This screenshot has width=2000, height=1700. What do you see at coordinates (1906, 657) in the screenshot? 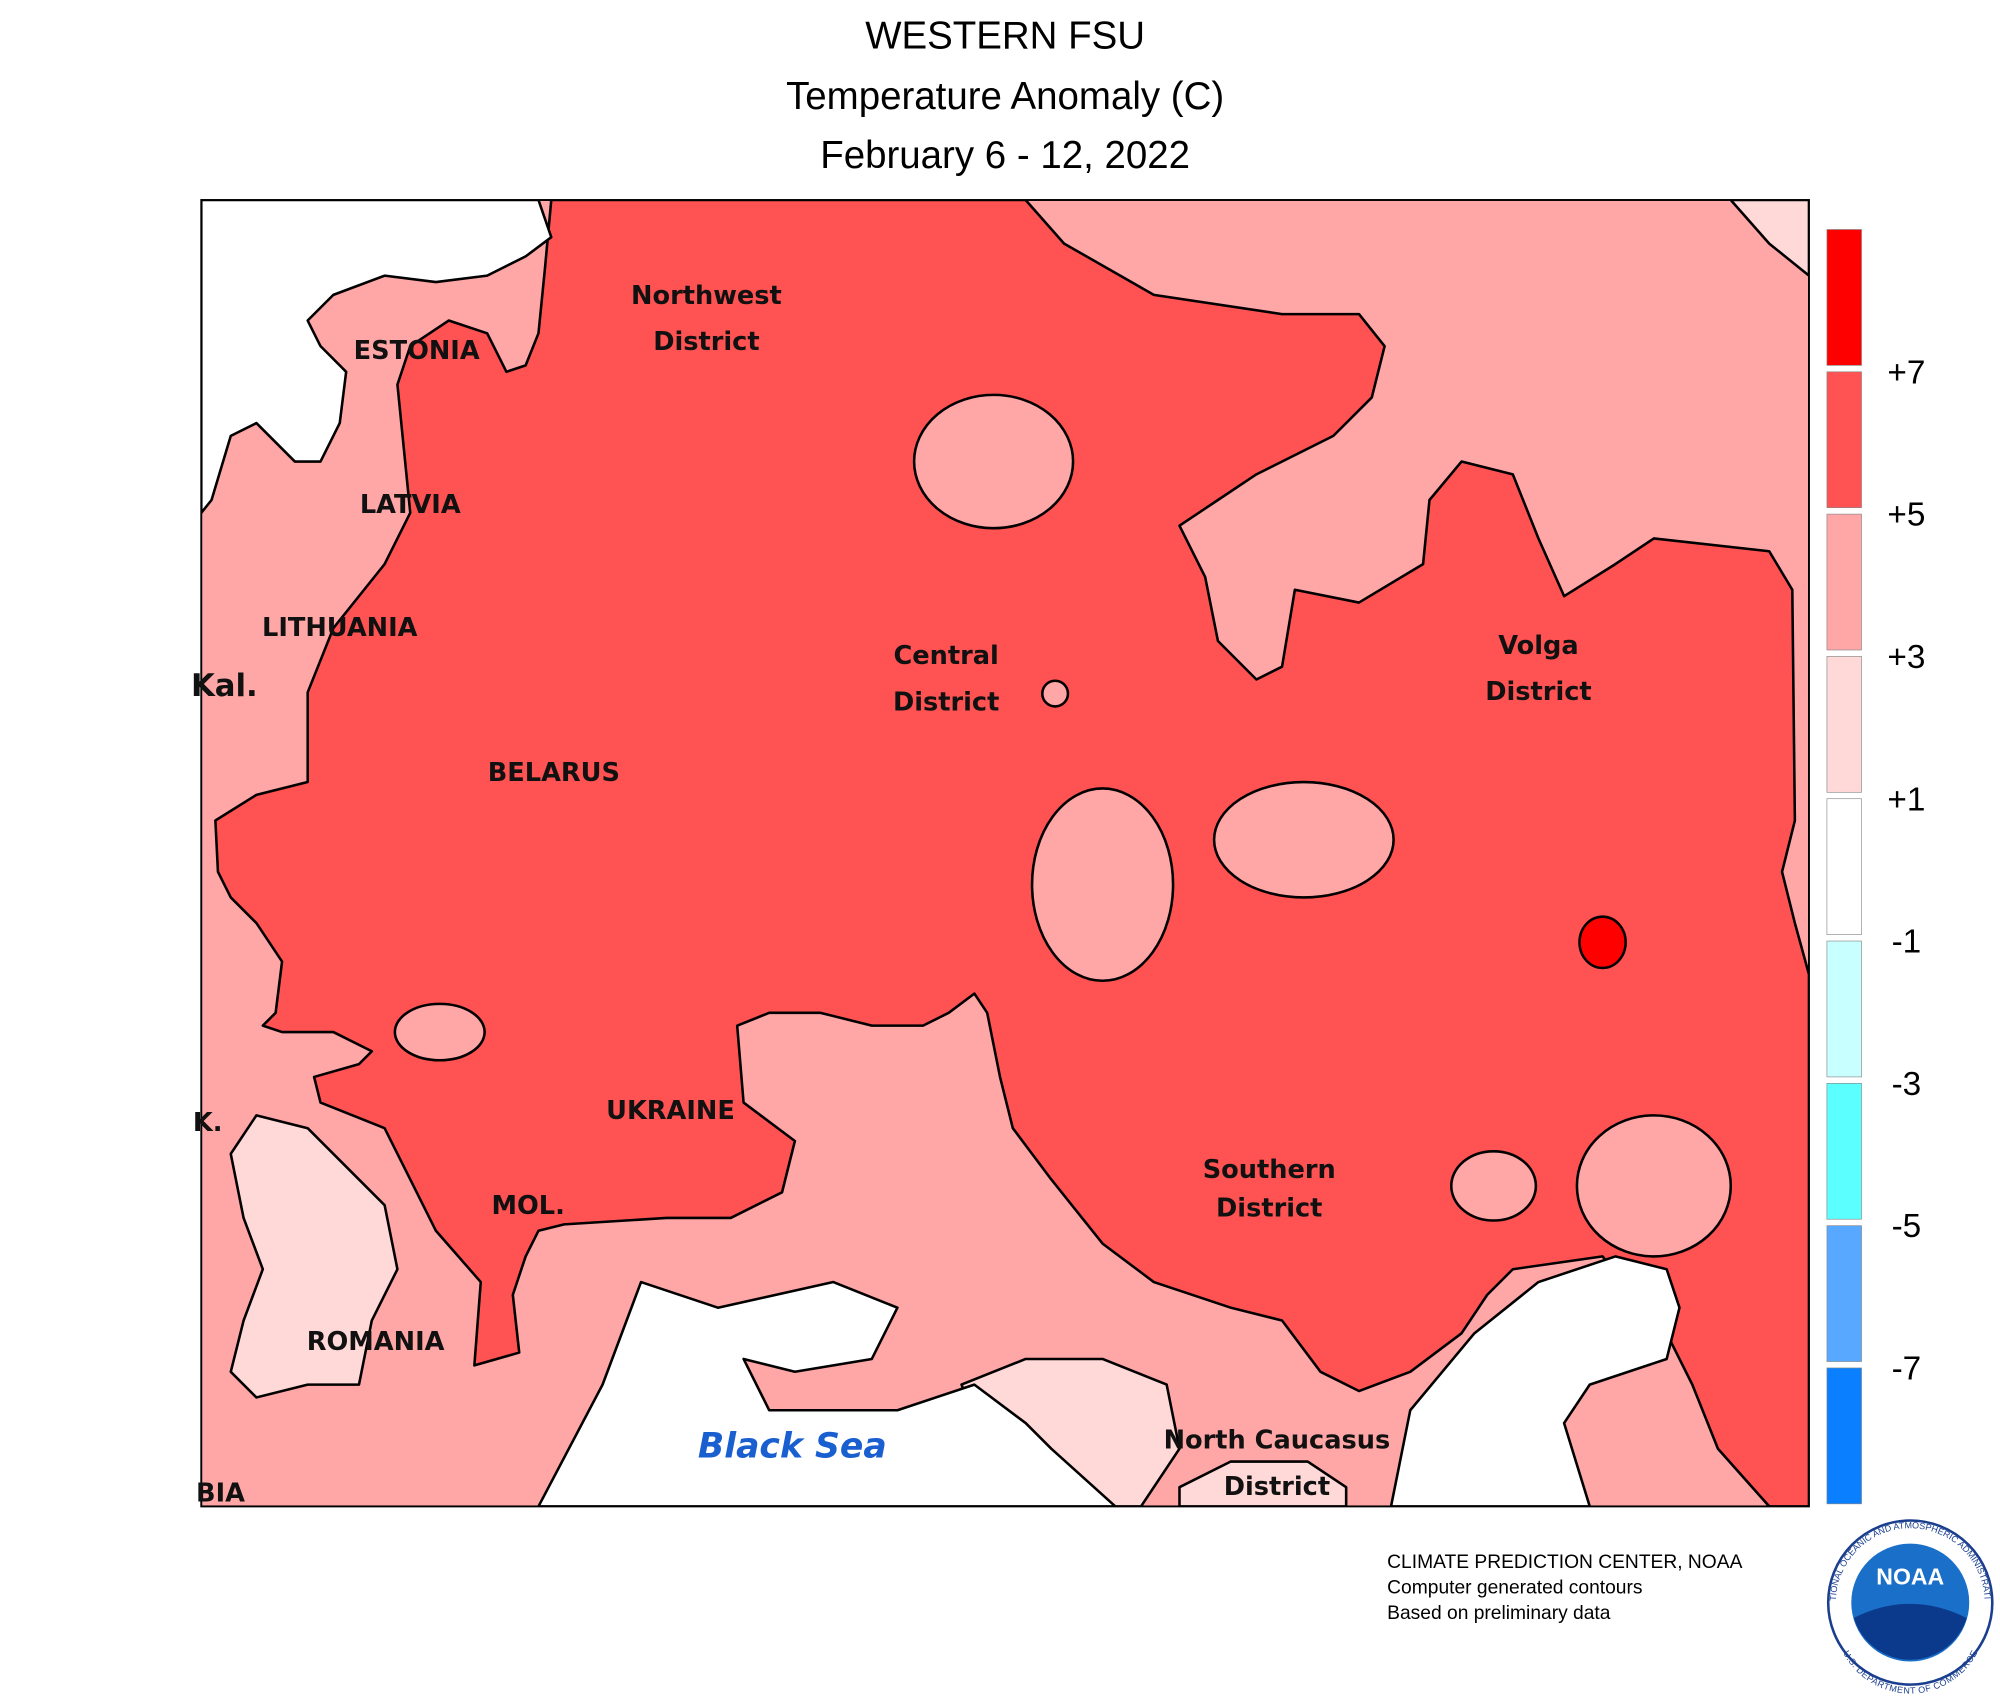
I see `legend-label: +3` at bounding box center [1906, 657].